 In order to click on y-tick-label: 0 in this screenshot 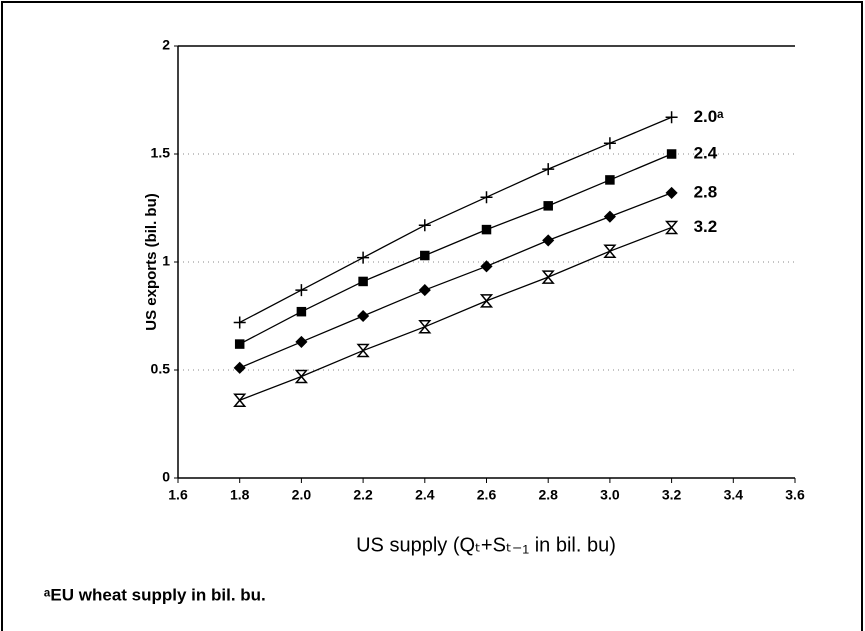, I will do `click(166, 477)`.